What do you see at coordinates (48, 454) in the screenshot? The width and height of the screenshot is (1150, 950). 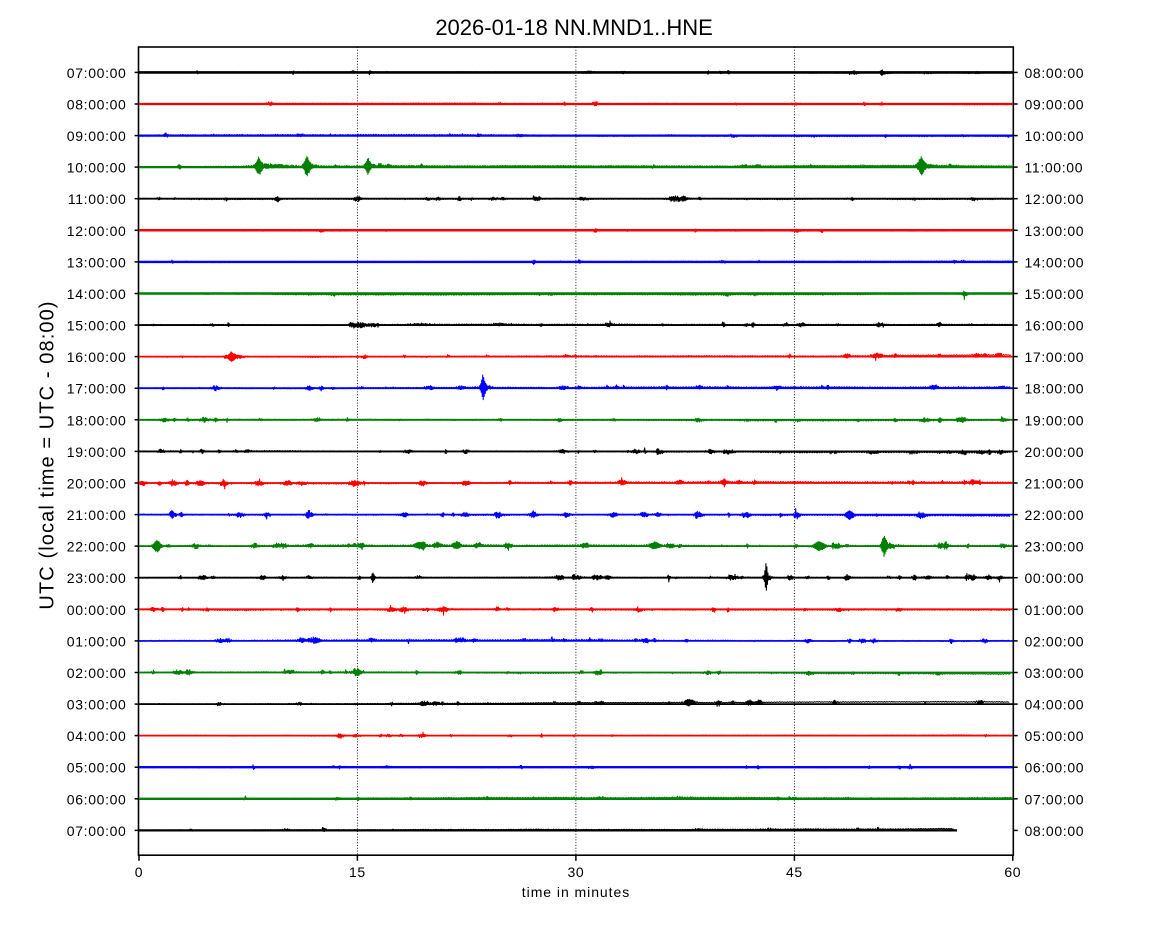 I see `svg-text: UTC (local time = UTC - 08:00)` at bounding box center [48, 454].